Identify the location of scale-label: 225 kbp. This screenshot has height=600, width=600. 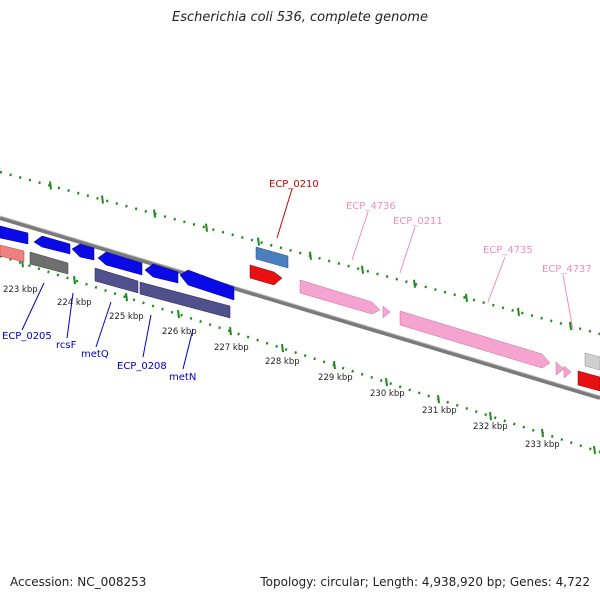
(126, 317).